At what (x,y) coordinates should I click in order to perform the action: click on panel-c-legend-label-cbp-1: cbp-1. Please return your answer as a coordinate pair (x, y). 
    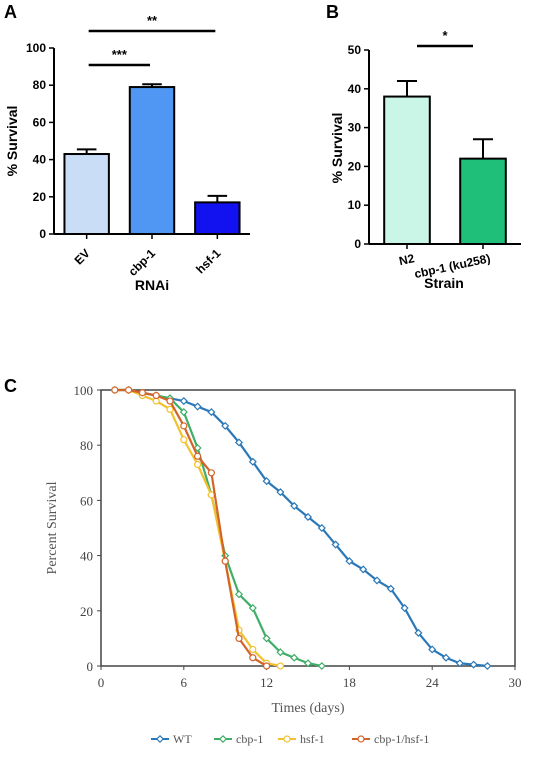
    Looking at the image, I should click on (249, 739).